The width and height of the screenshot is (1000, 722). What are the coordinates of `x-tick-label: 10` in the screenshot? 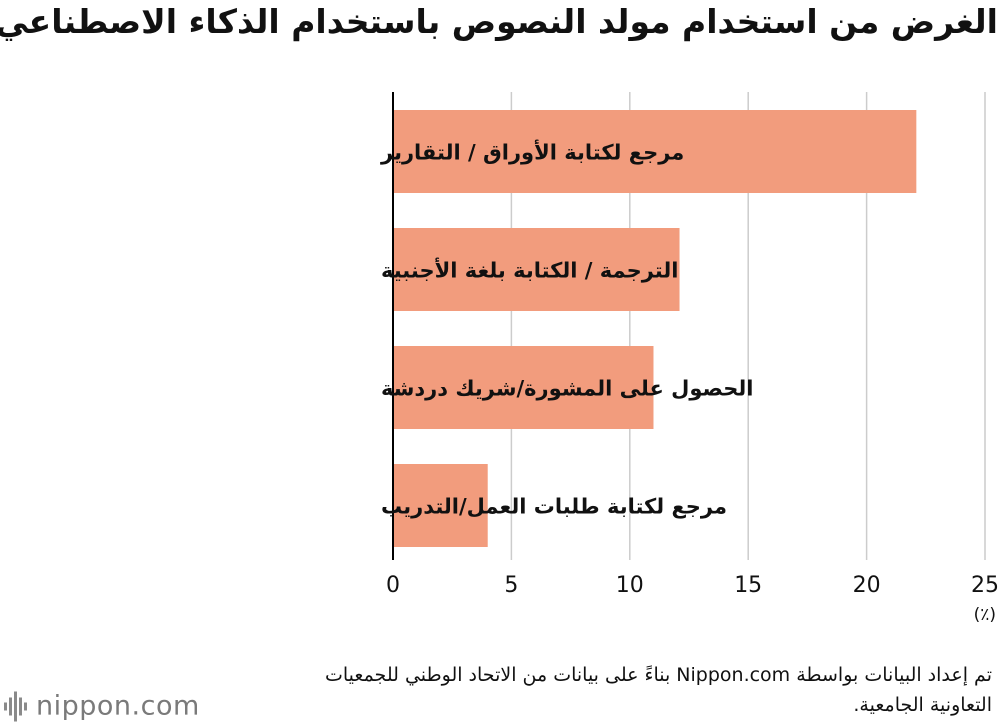 It's located at (630, 585).